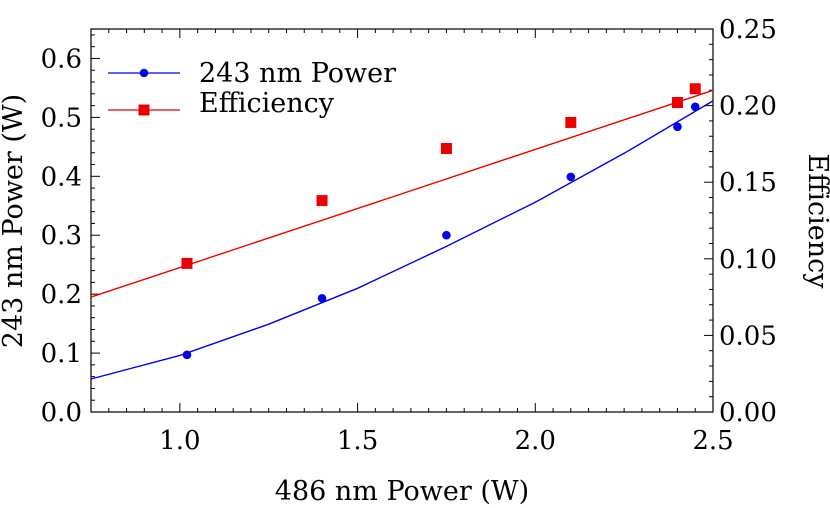 The height and width of the screenshot is (508, 830). Describe the element at coordinates (61, 177) in the screenshot. I see `y-tick-label: 0.4` at that location.